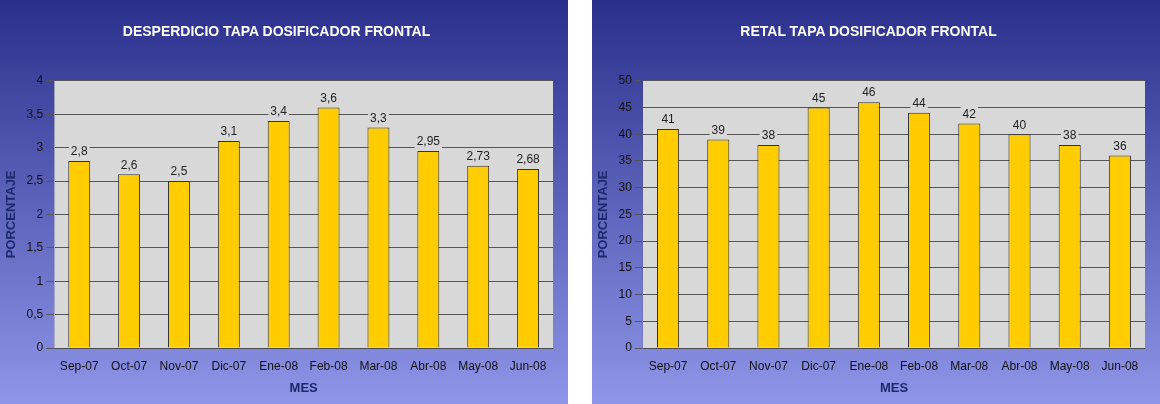 The height and width of the screenshot is (404, 1160). Describe the element at coordinates (179, 171) in the screenshot. I see `data-label: 2,5` at that location.